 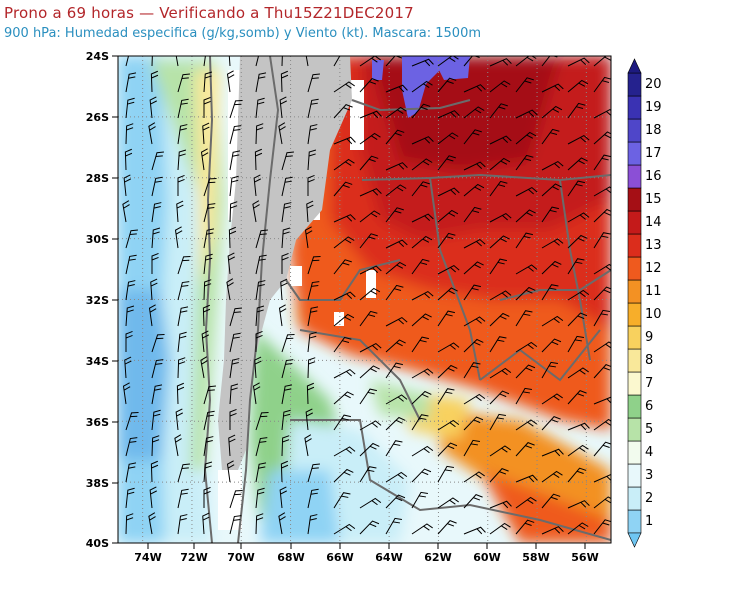 What do you see at coordinates (649, 498) in the screenshot?
I see `colorbar-label: 2` at bounding box center [649, 498].